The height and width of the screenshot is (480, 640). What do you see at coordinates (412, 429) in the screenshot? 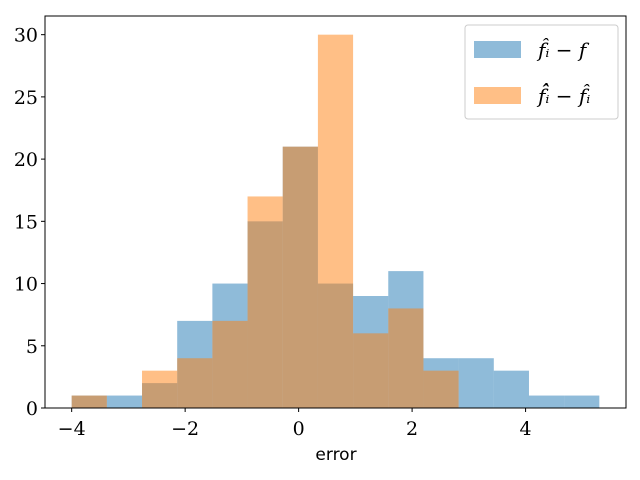
I see `x-tick-label: 2` at bounding box center [412, 429].